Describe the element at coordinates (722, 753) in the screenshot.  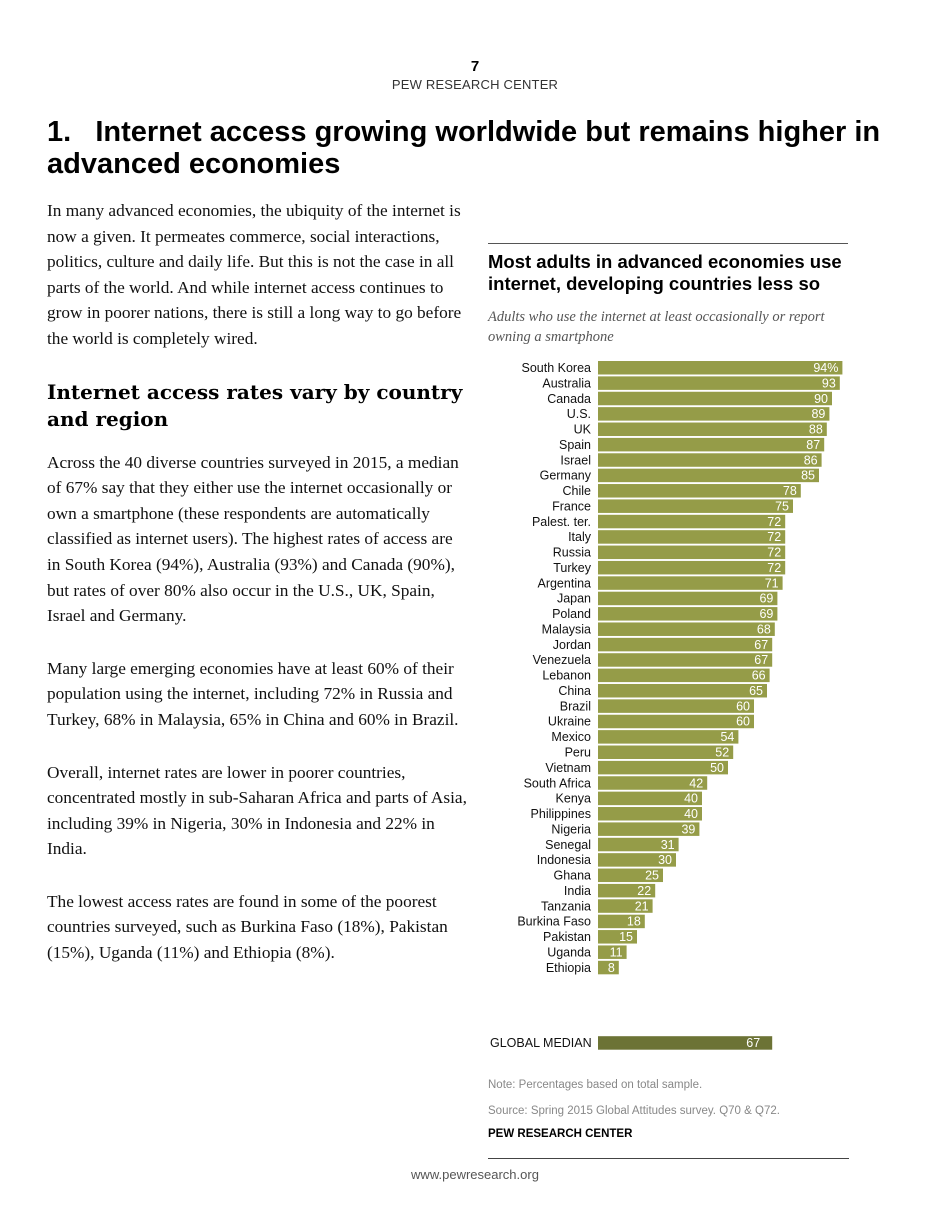
I see `value-label: 52` at that location.